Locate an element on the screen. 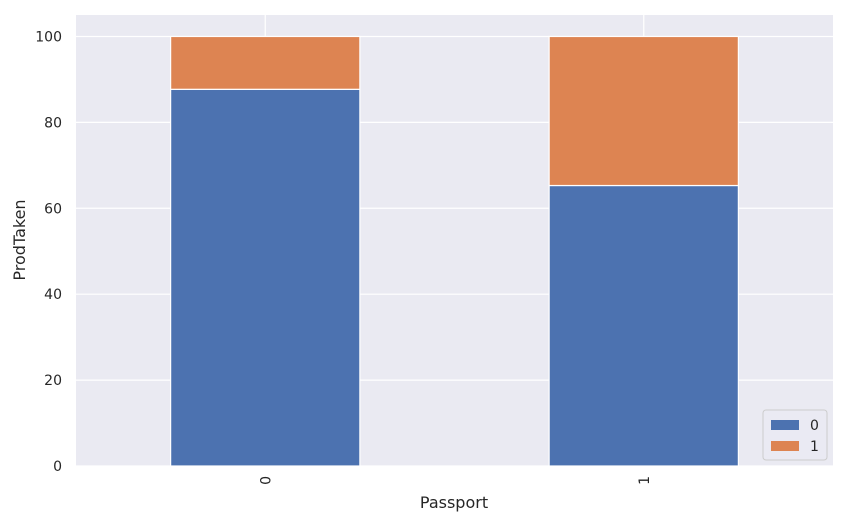 Image resolution: width=844 pixels, height=518 pixels. y-tick-label: 20 is located at coordinates (53, 381).